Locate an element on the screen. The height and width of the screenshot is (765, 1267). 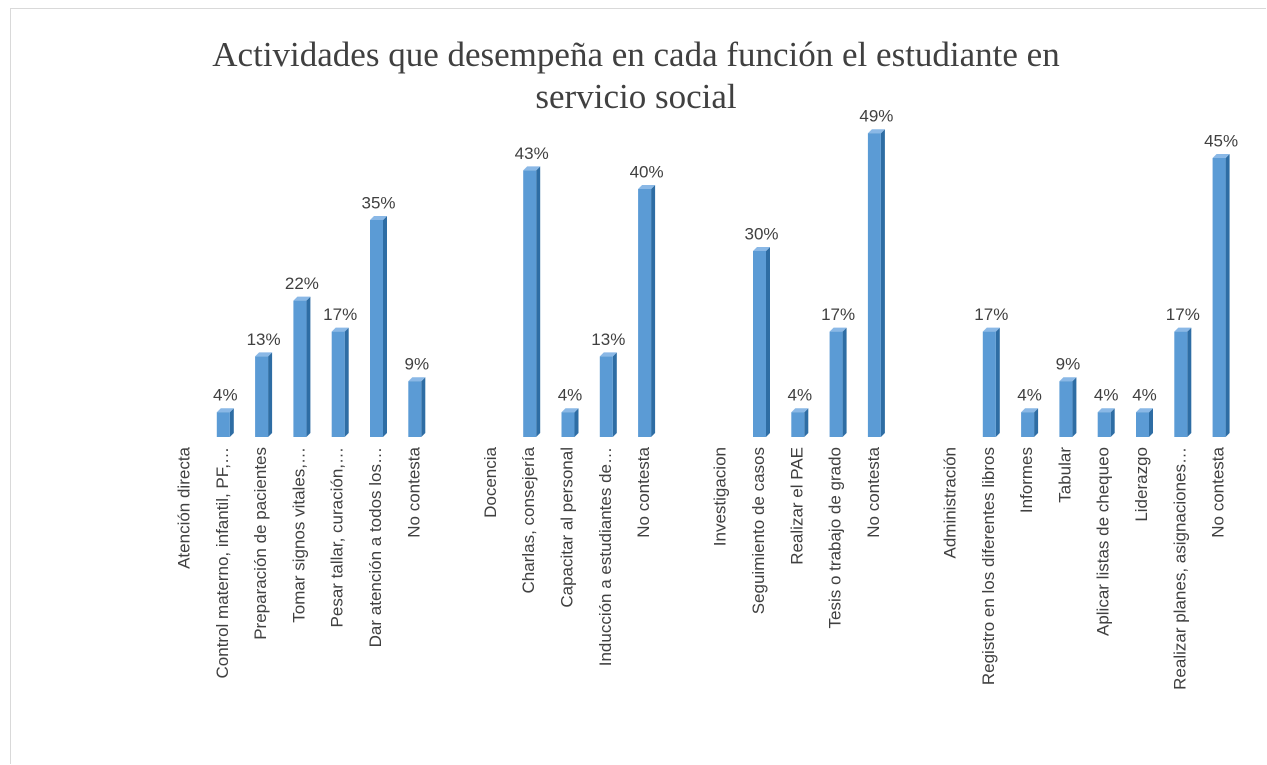
data-label: 45% is located at coordinates (1221, 140).